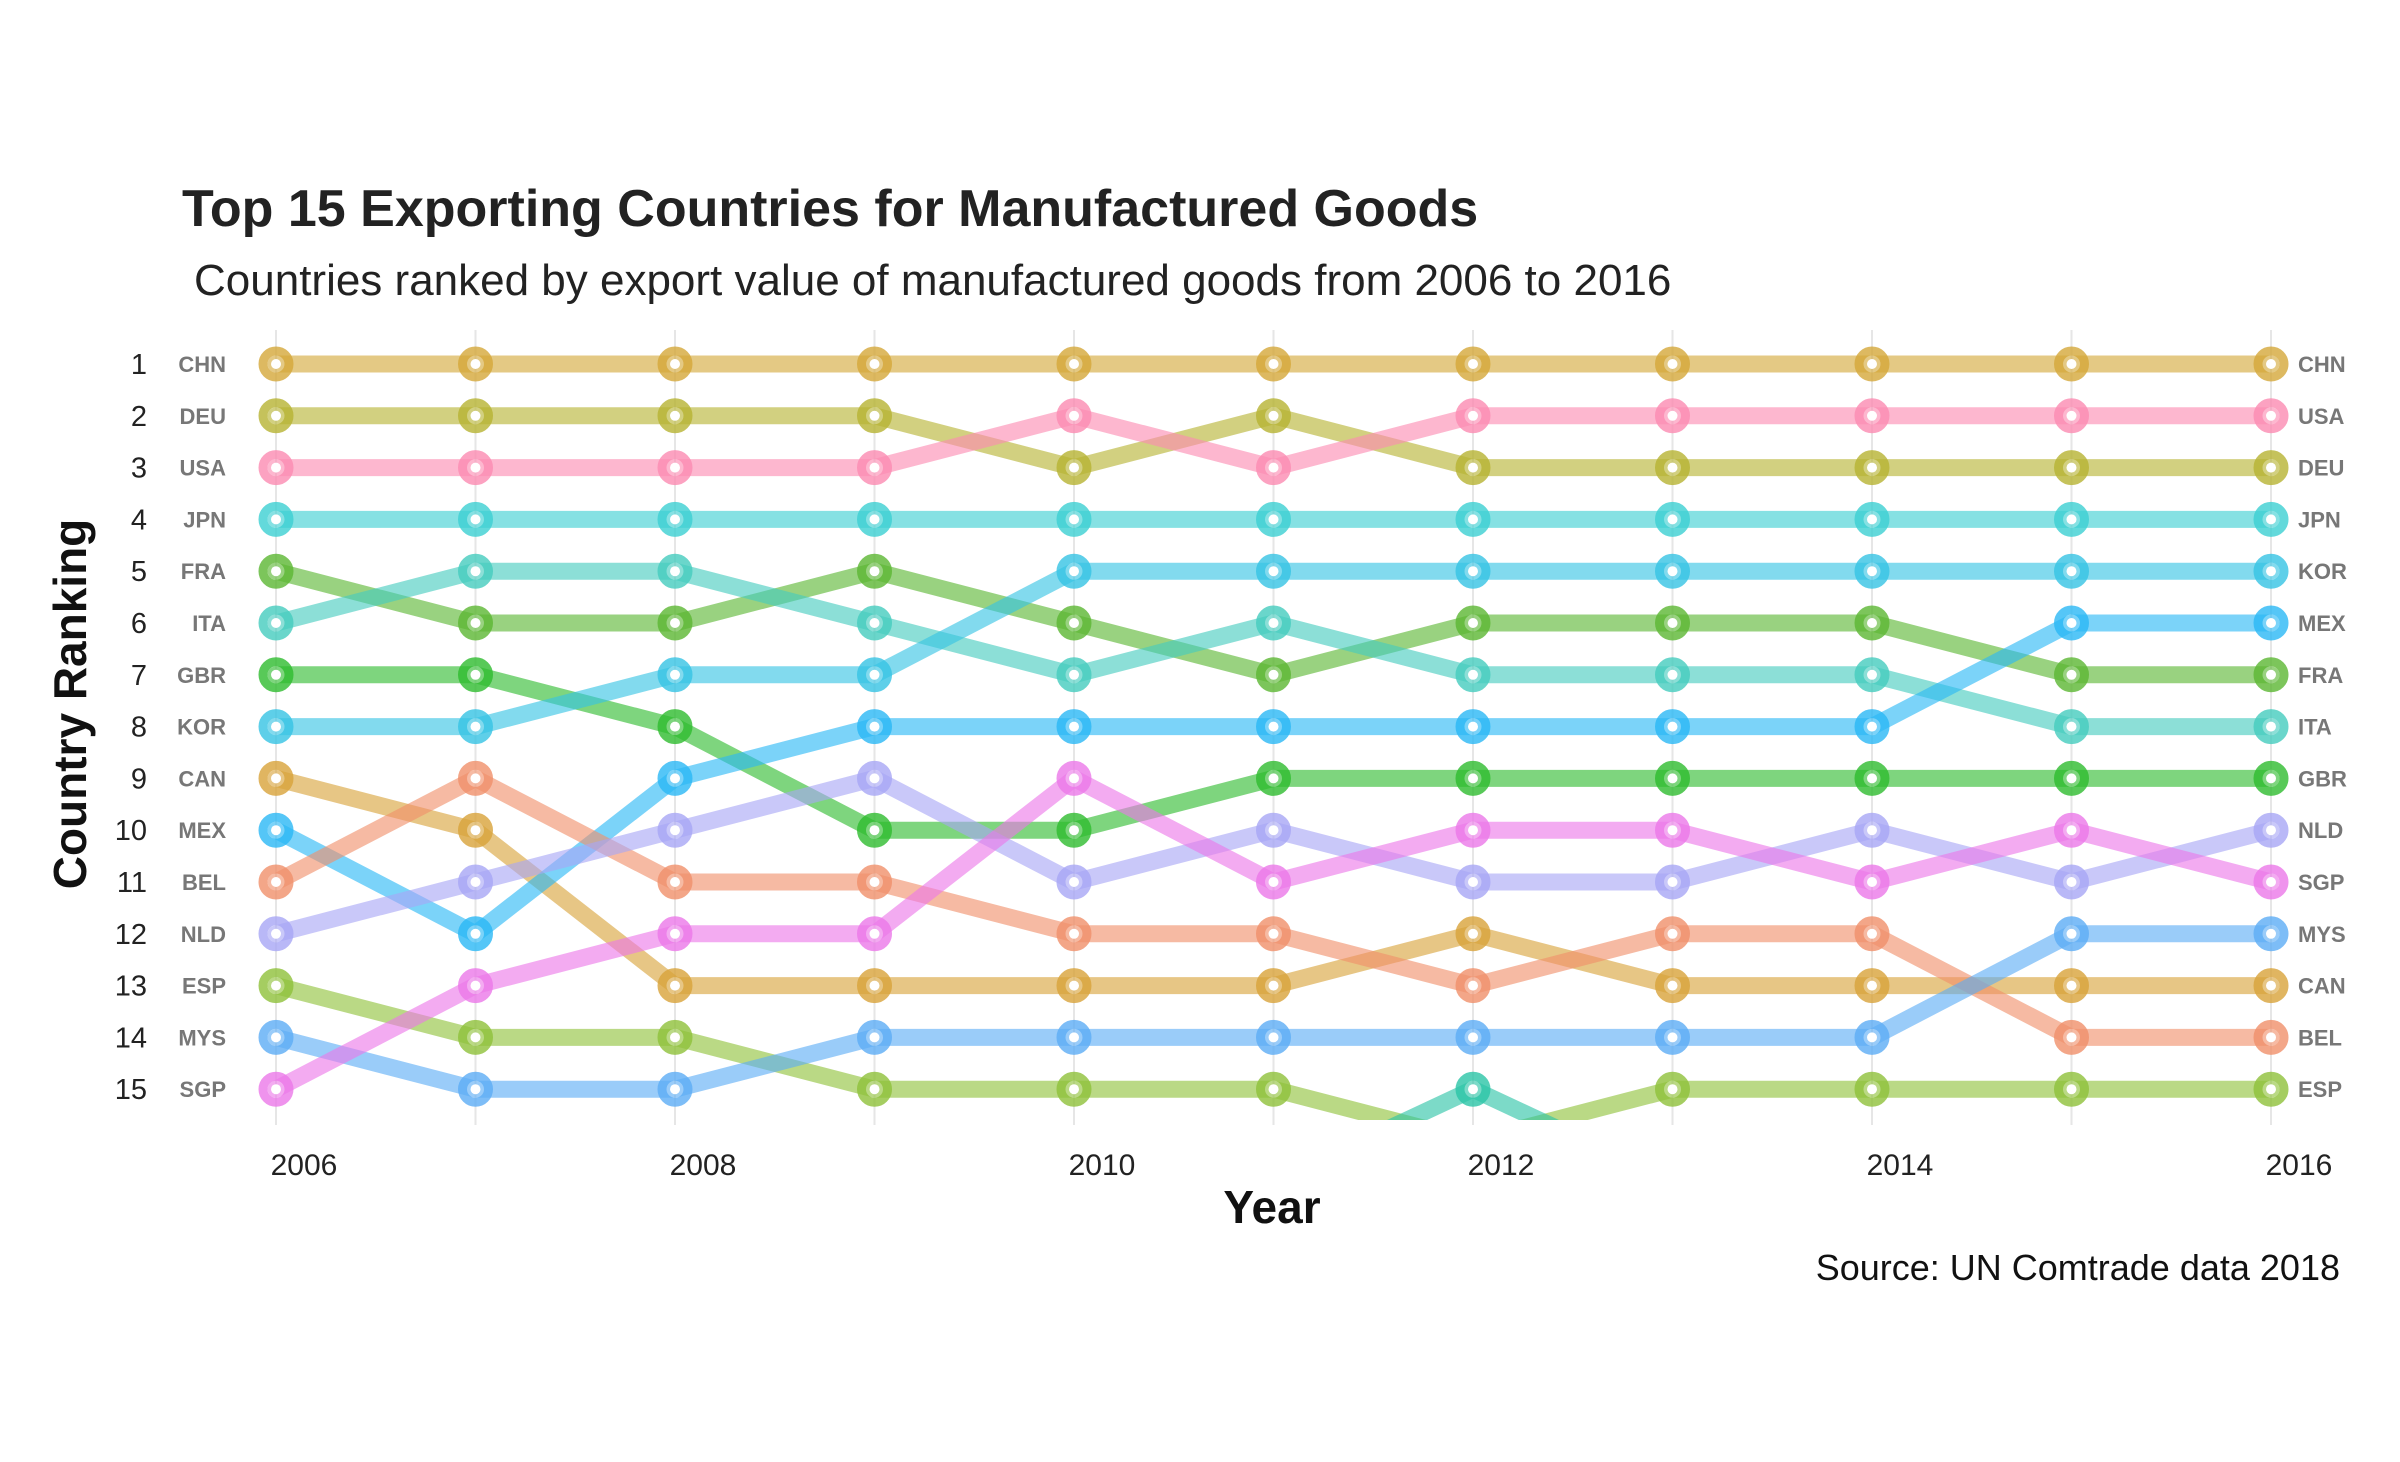 The image size is (2400, 1462). I want to click on point-fra-2014, so click(1872, 623).